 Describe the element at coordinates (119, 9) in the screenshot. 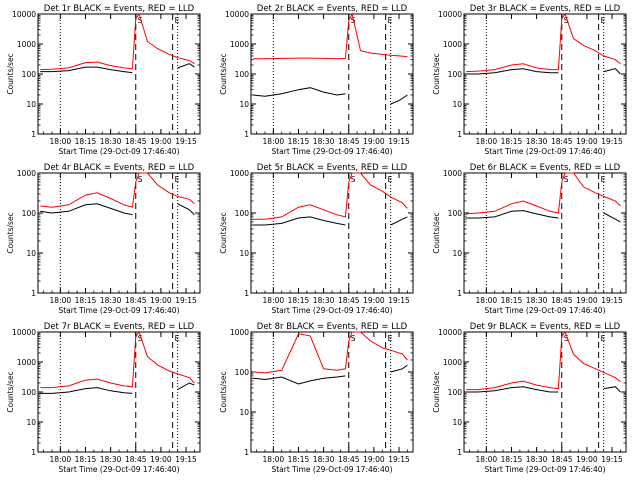

I see `panel-title: Det 1r BLACK = Events, RED = LLD` at that location.